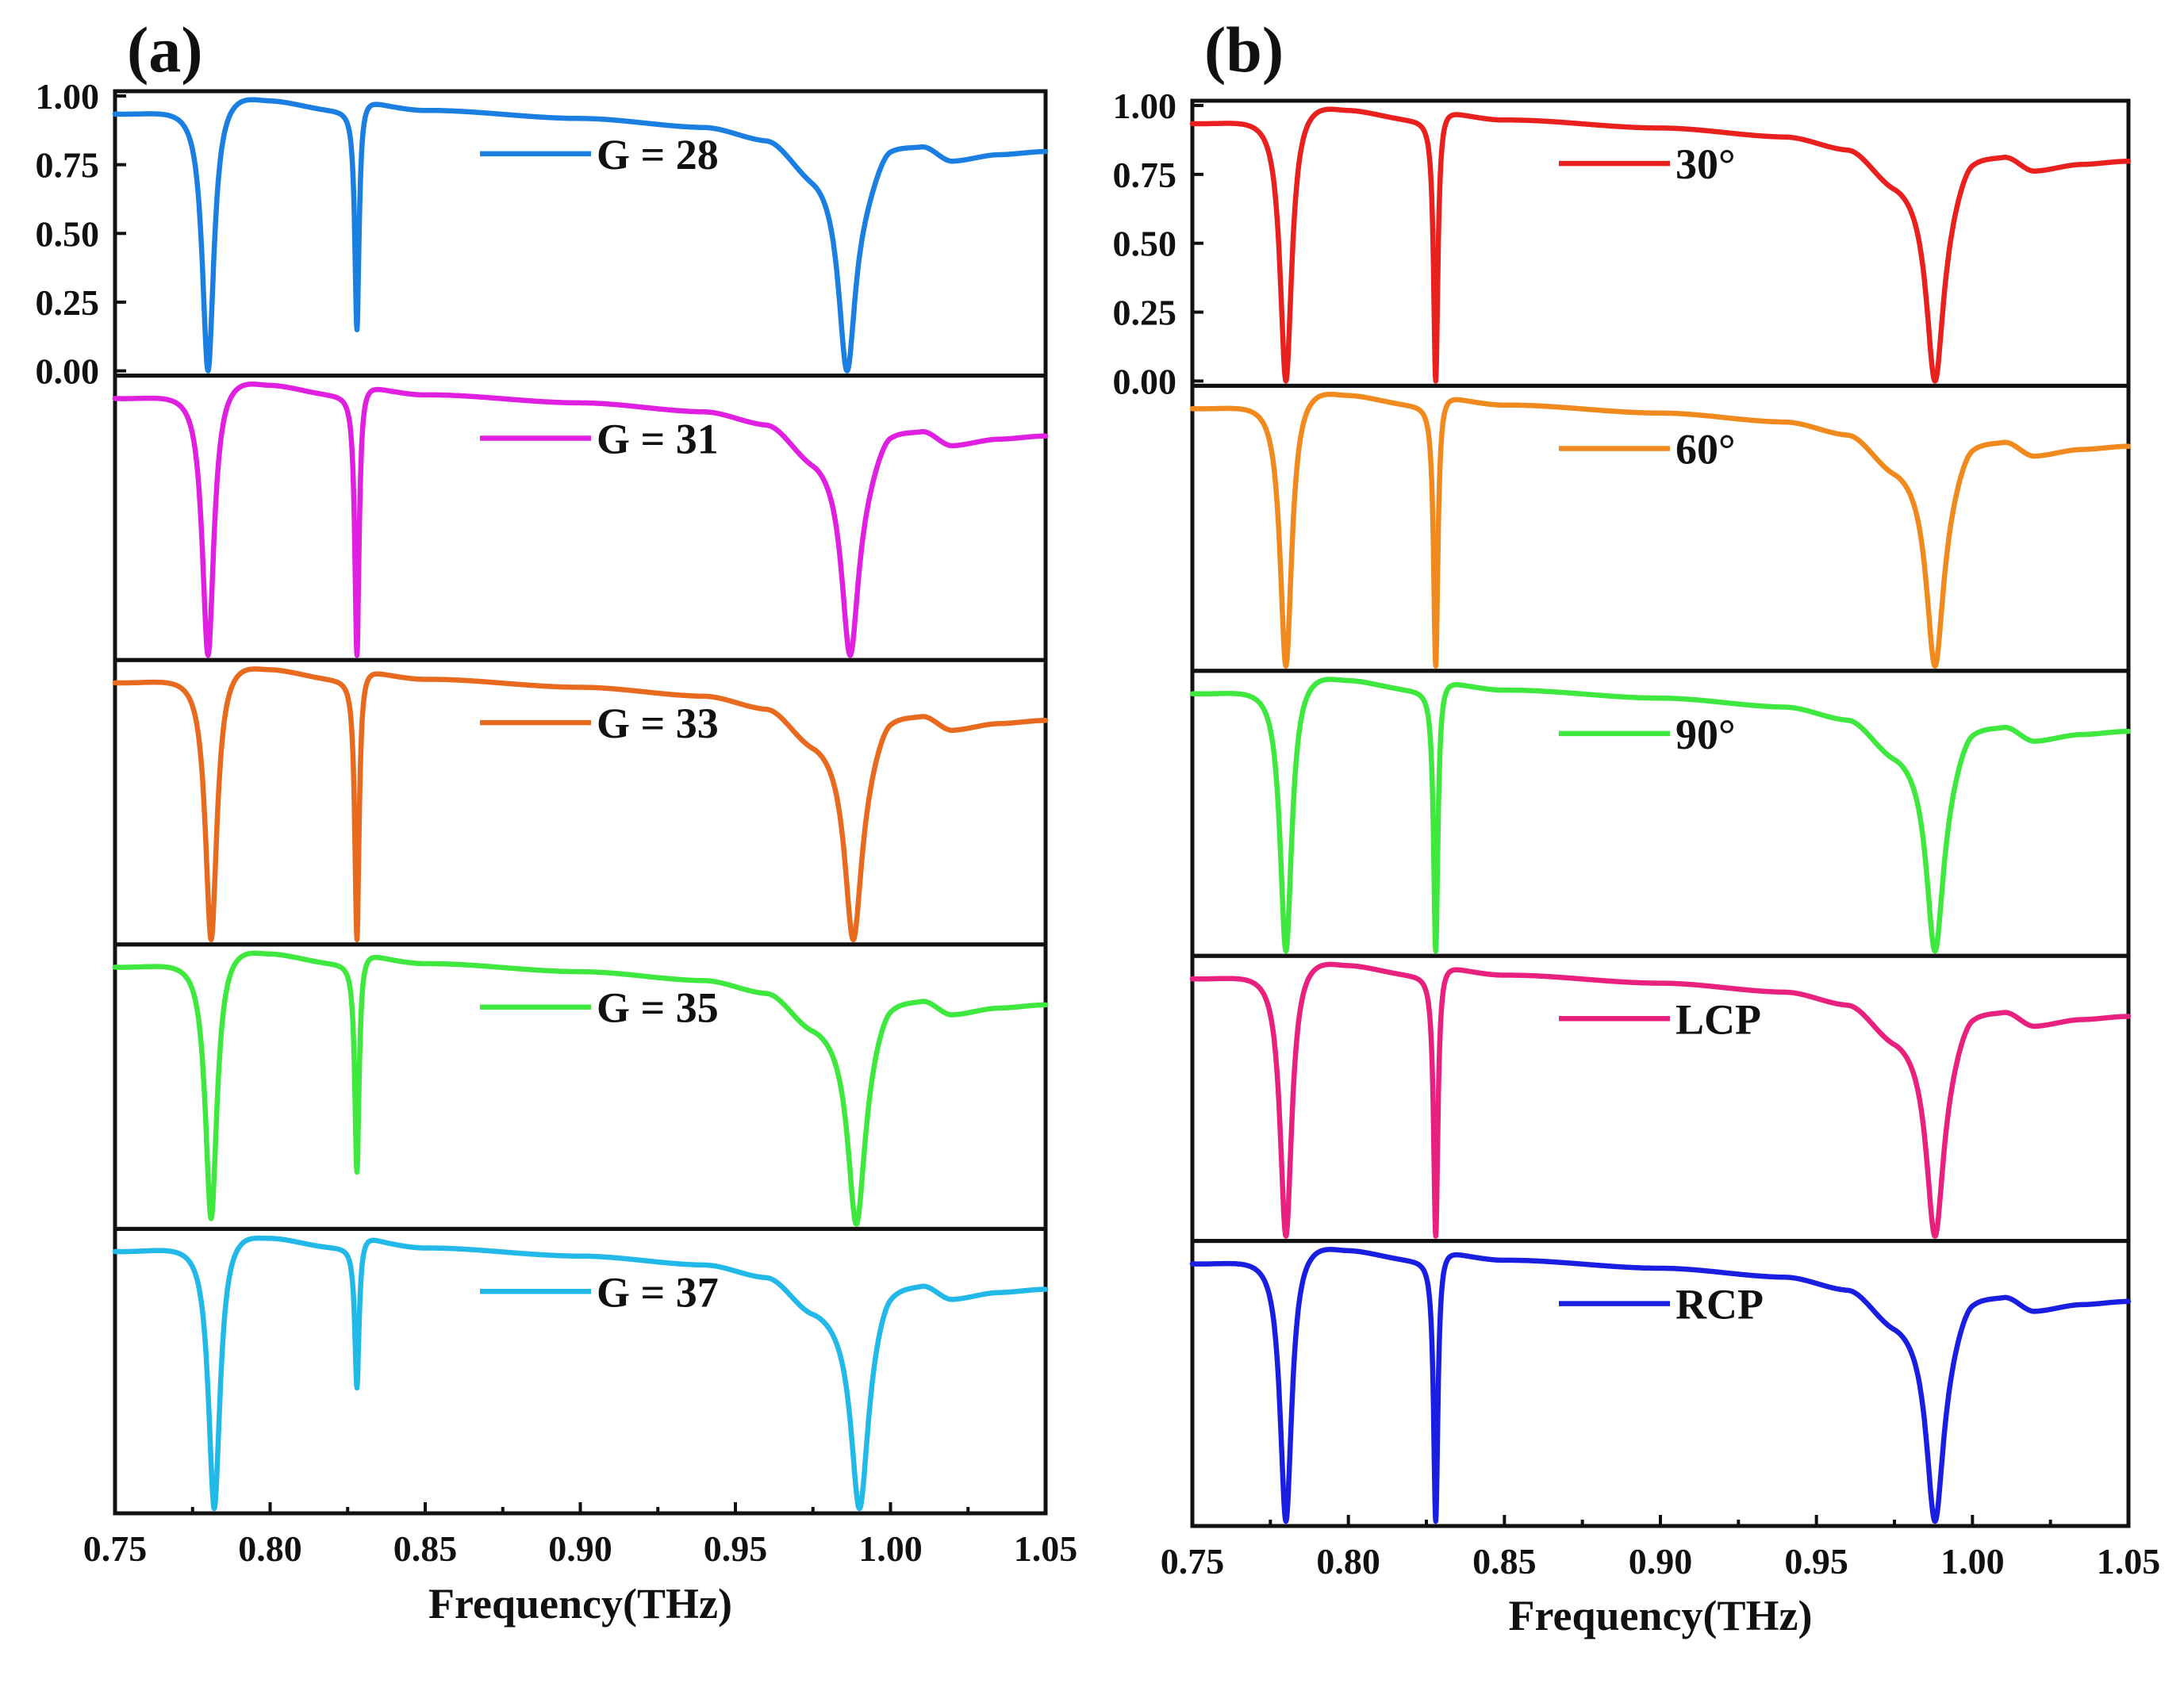  Describe the element at coordinates (658, 154) in the screenshot. I see `legend-label: G = 28` at that location.